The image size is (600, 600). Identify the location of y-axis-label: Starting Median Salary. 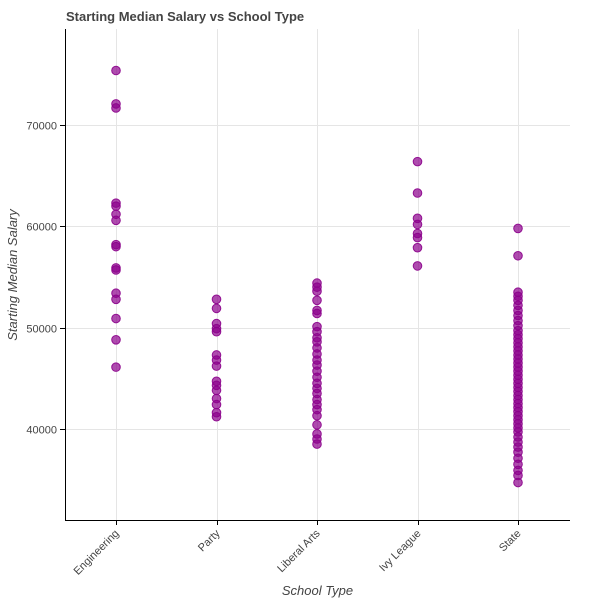
(12, 274).